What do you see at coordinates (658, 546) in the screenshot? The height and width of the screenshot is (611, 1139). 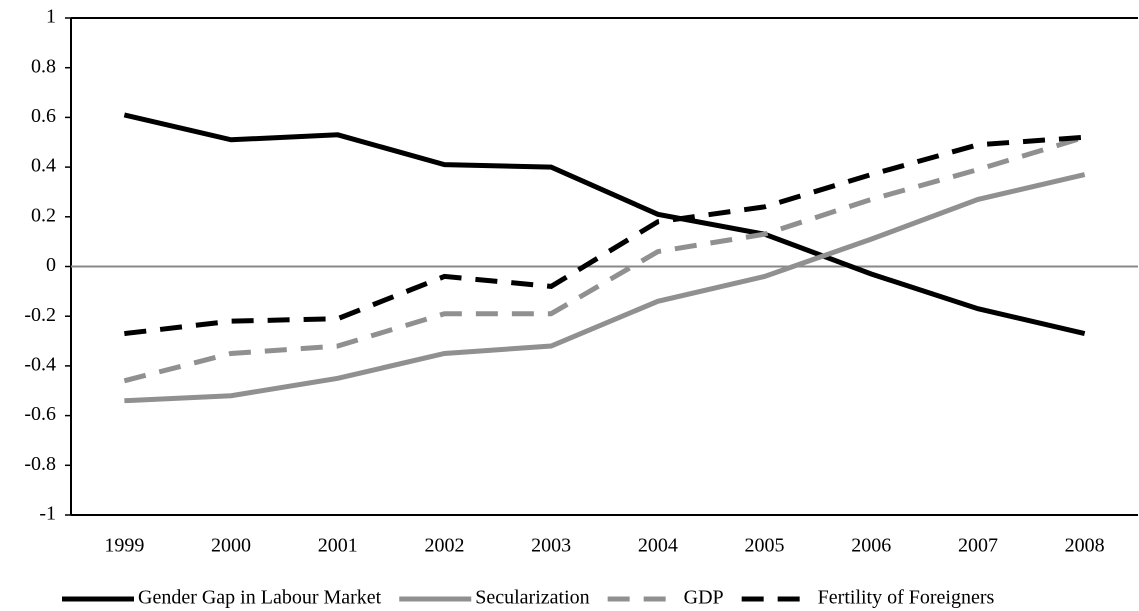 I see `x-tick-label: 2004` at bounding box center [658, 546].